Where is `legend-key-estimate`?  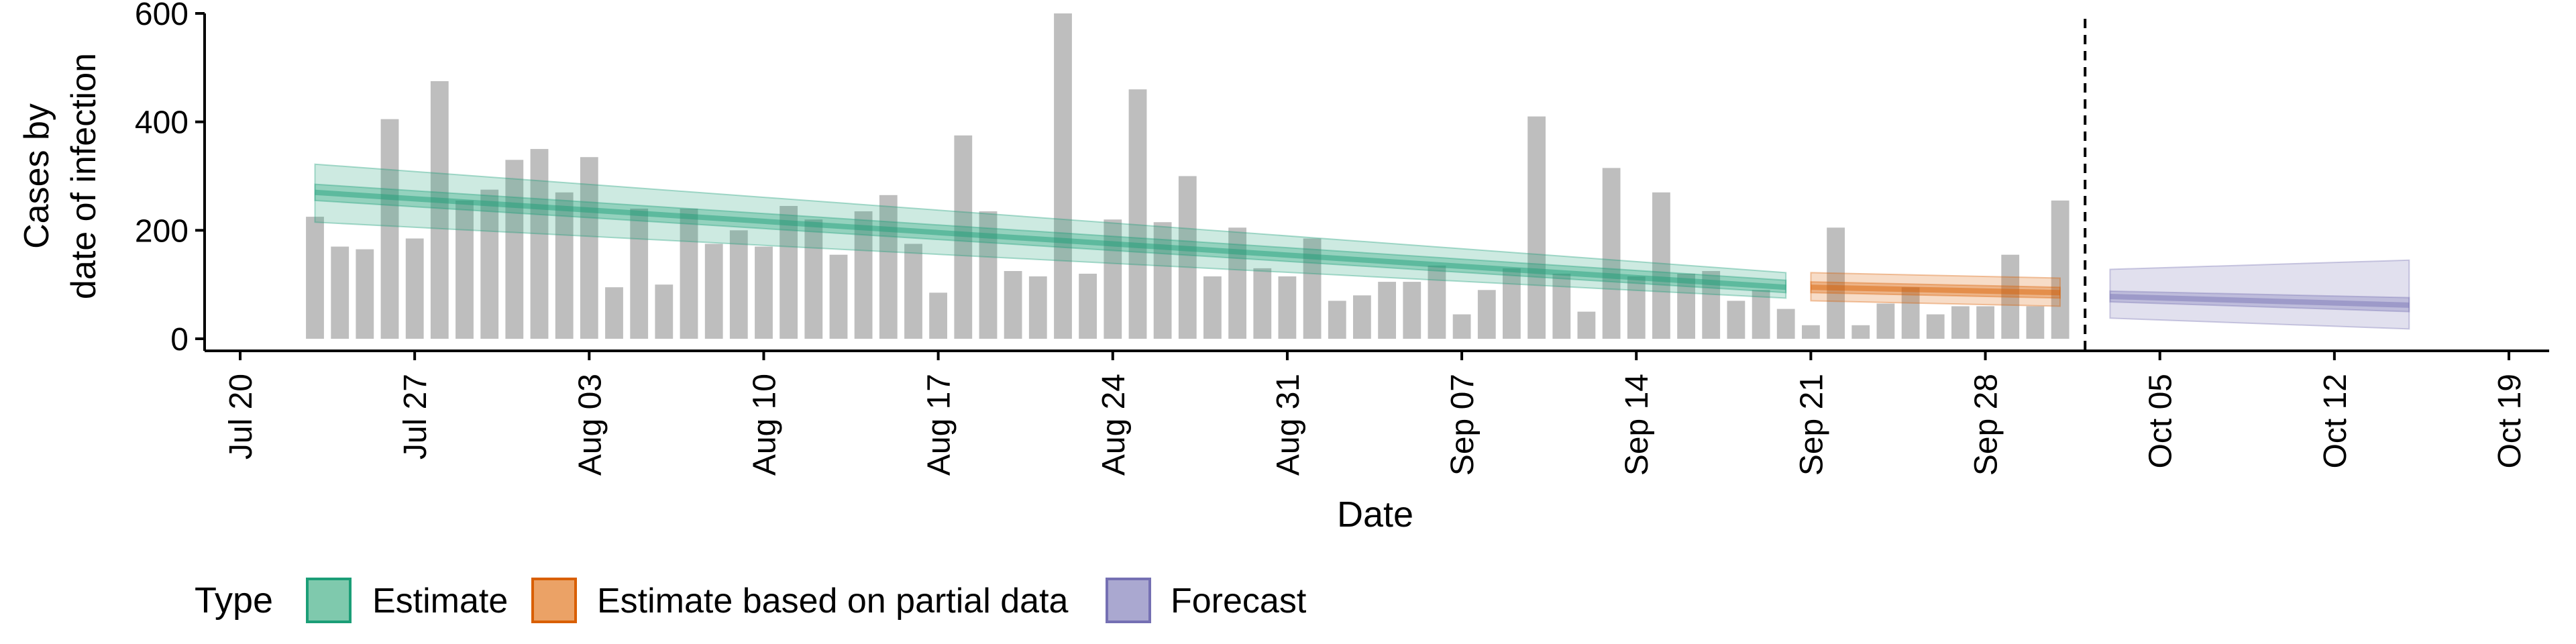
legend-key-estimate is located at coordinates (329, 600).